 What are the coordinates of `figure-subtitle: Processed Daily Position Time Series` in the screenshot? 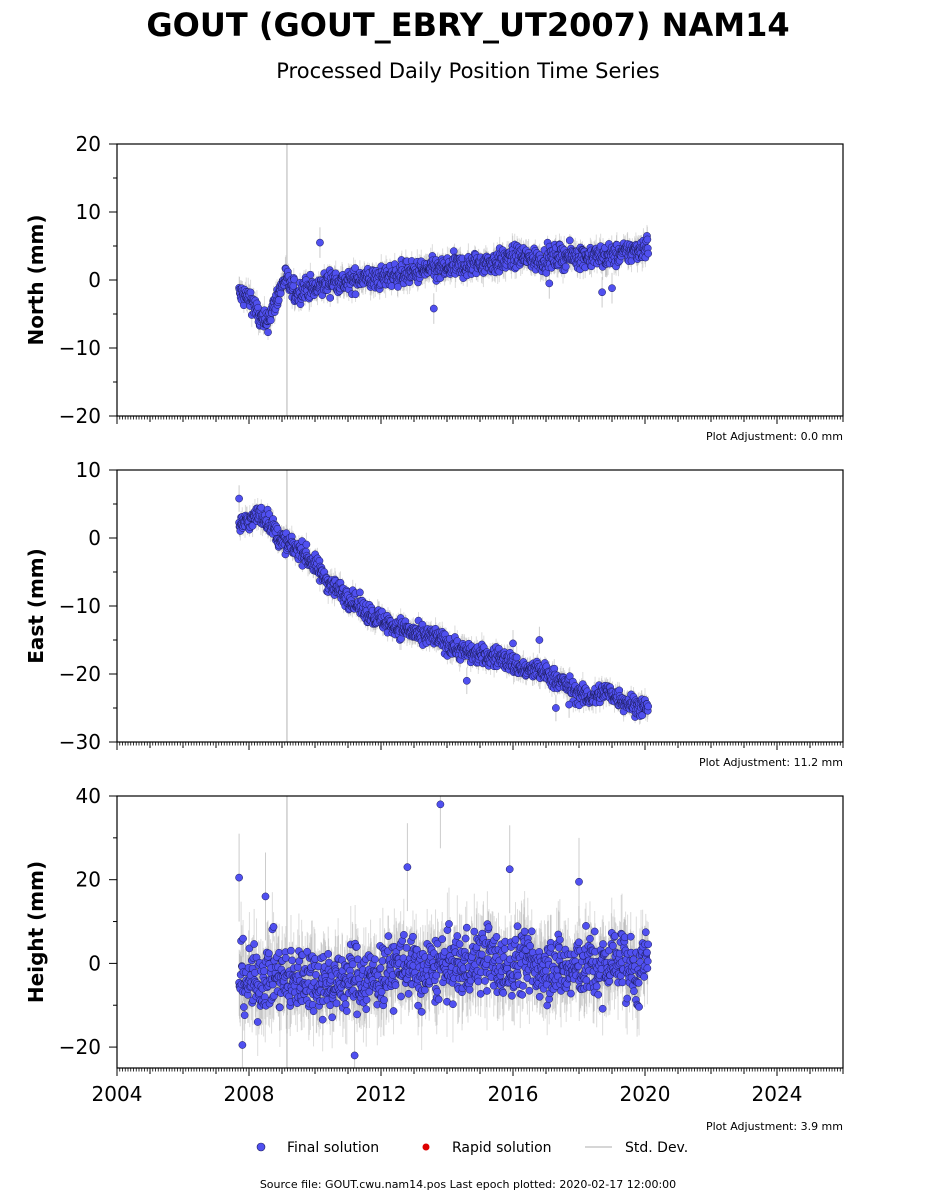 It's located at (468, 71).